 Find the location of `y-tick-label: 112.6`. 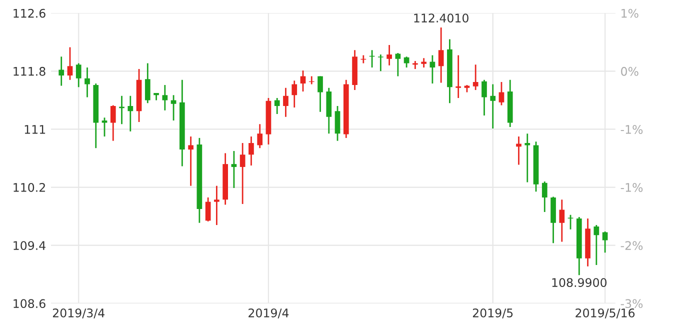

y-tick-label: 112.6 is located at coordinates (30, 13).